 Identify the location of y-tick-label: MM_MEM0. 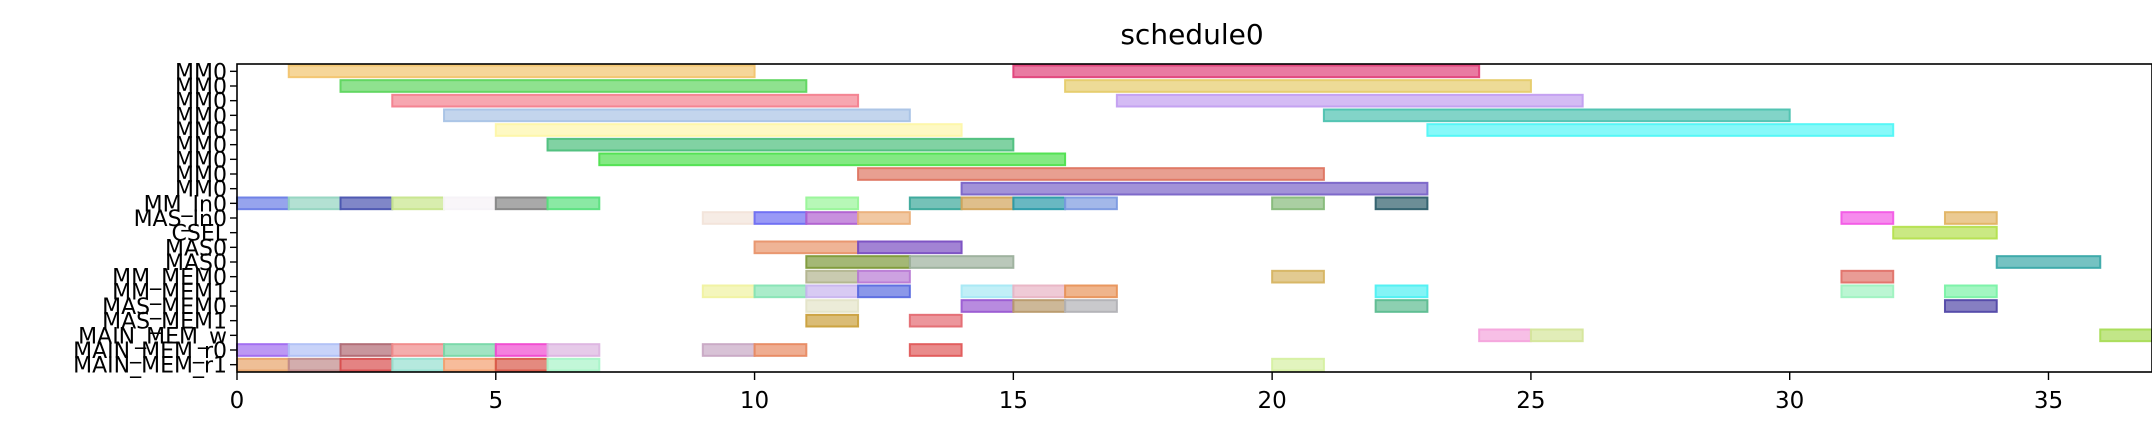
(169, 278).